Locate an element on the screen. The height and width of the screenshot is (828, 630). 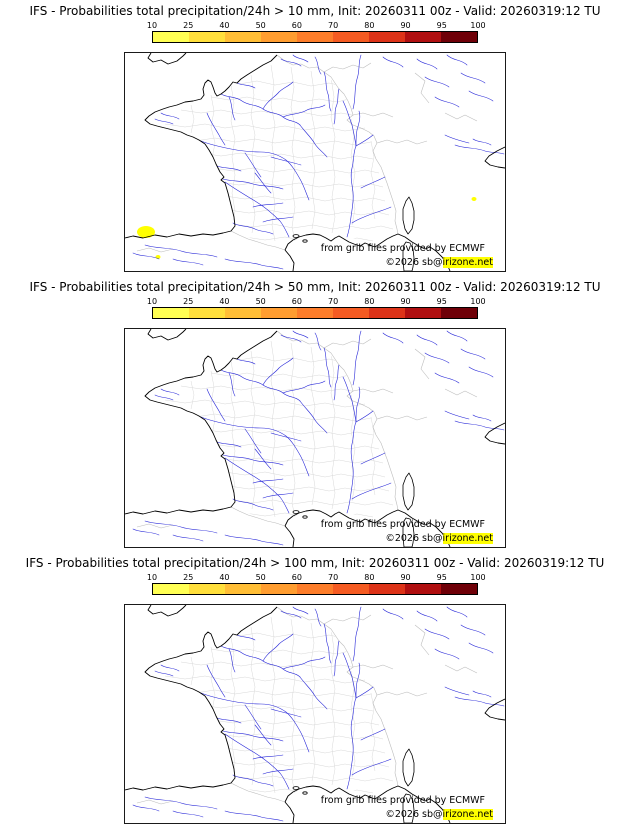
probability-areas is located at coordinates (307, 228).